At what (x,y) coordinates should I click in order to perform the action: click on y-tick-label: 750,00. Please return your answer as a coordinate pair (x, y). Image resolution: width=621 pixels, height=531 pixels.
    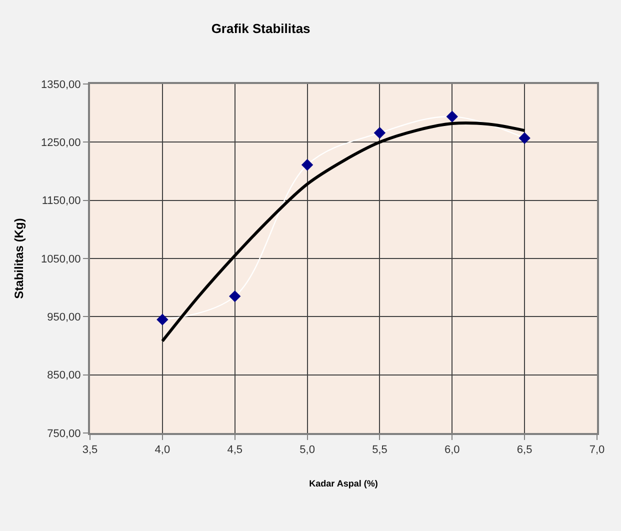
    Looking at the image, I should click on (64, 434).